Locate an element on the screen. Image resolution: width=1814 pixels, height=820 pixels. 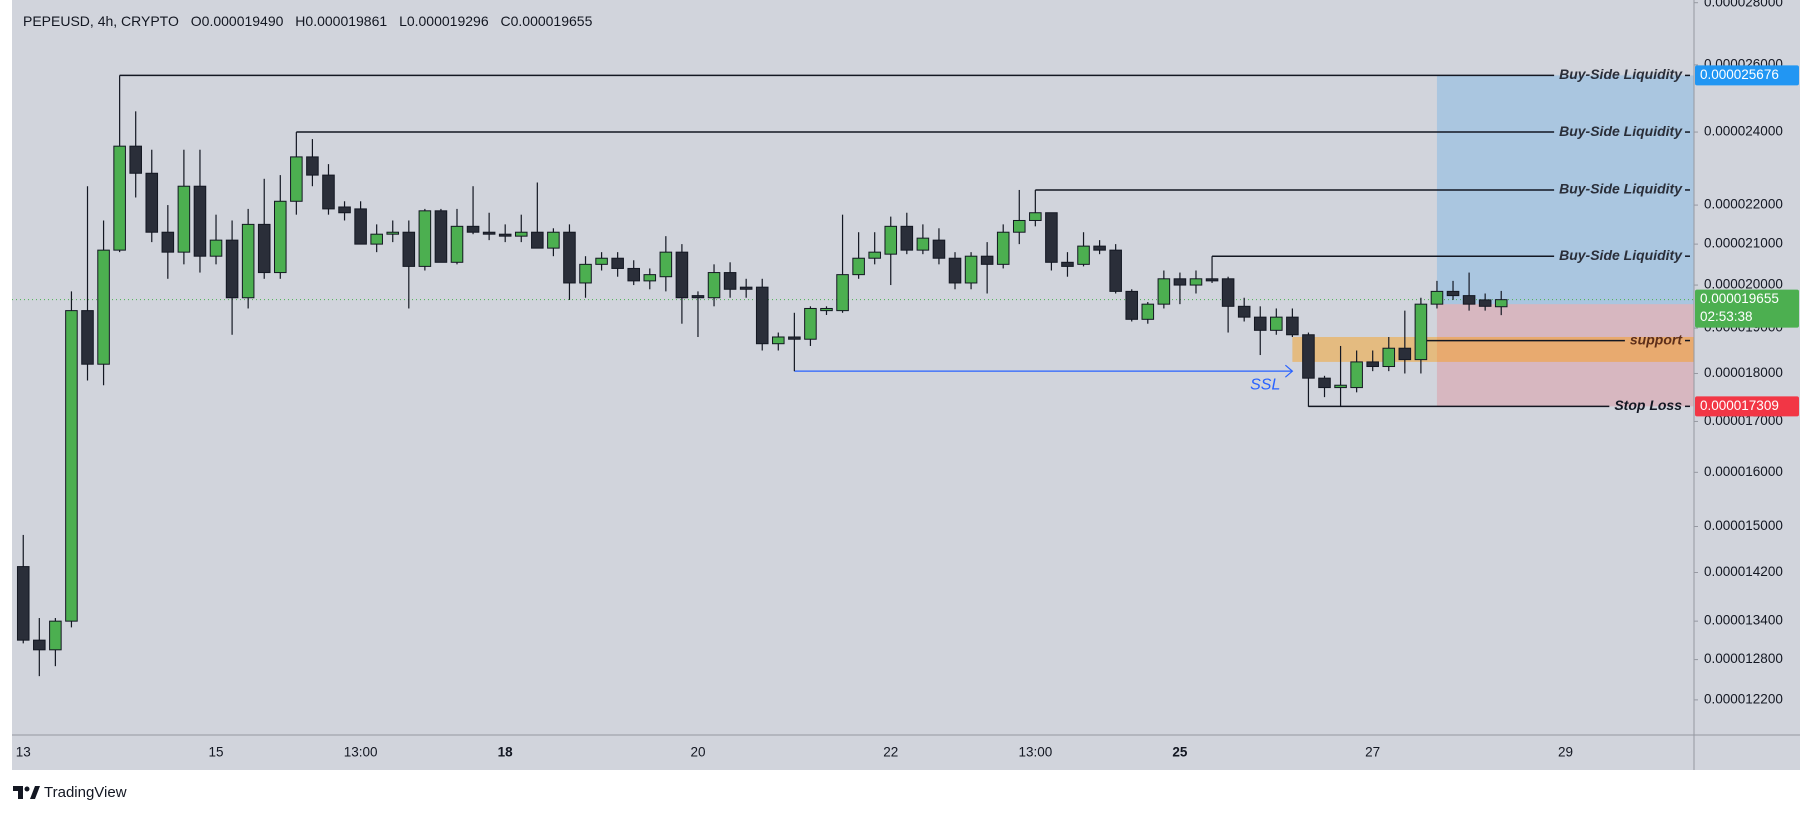
x-tick-label: 29 is located at coordinates (1565, 752).